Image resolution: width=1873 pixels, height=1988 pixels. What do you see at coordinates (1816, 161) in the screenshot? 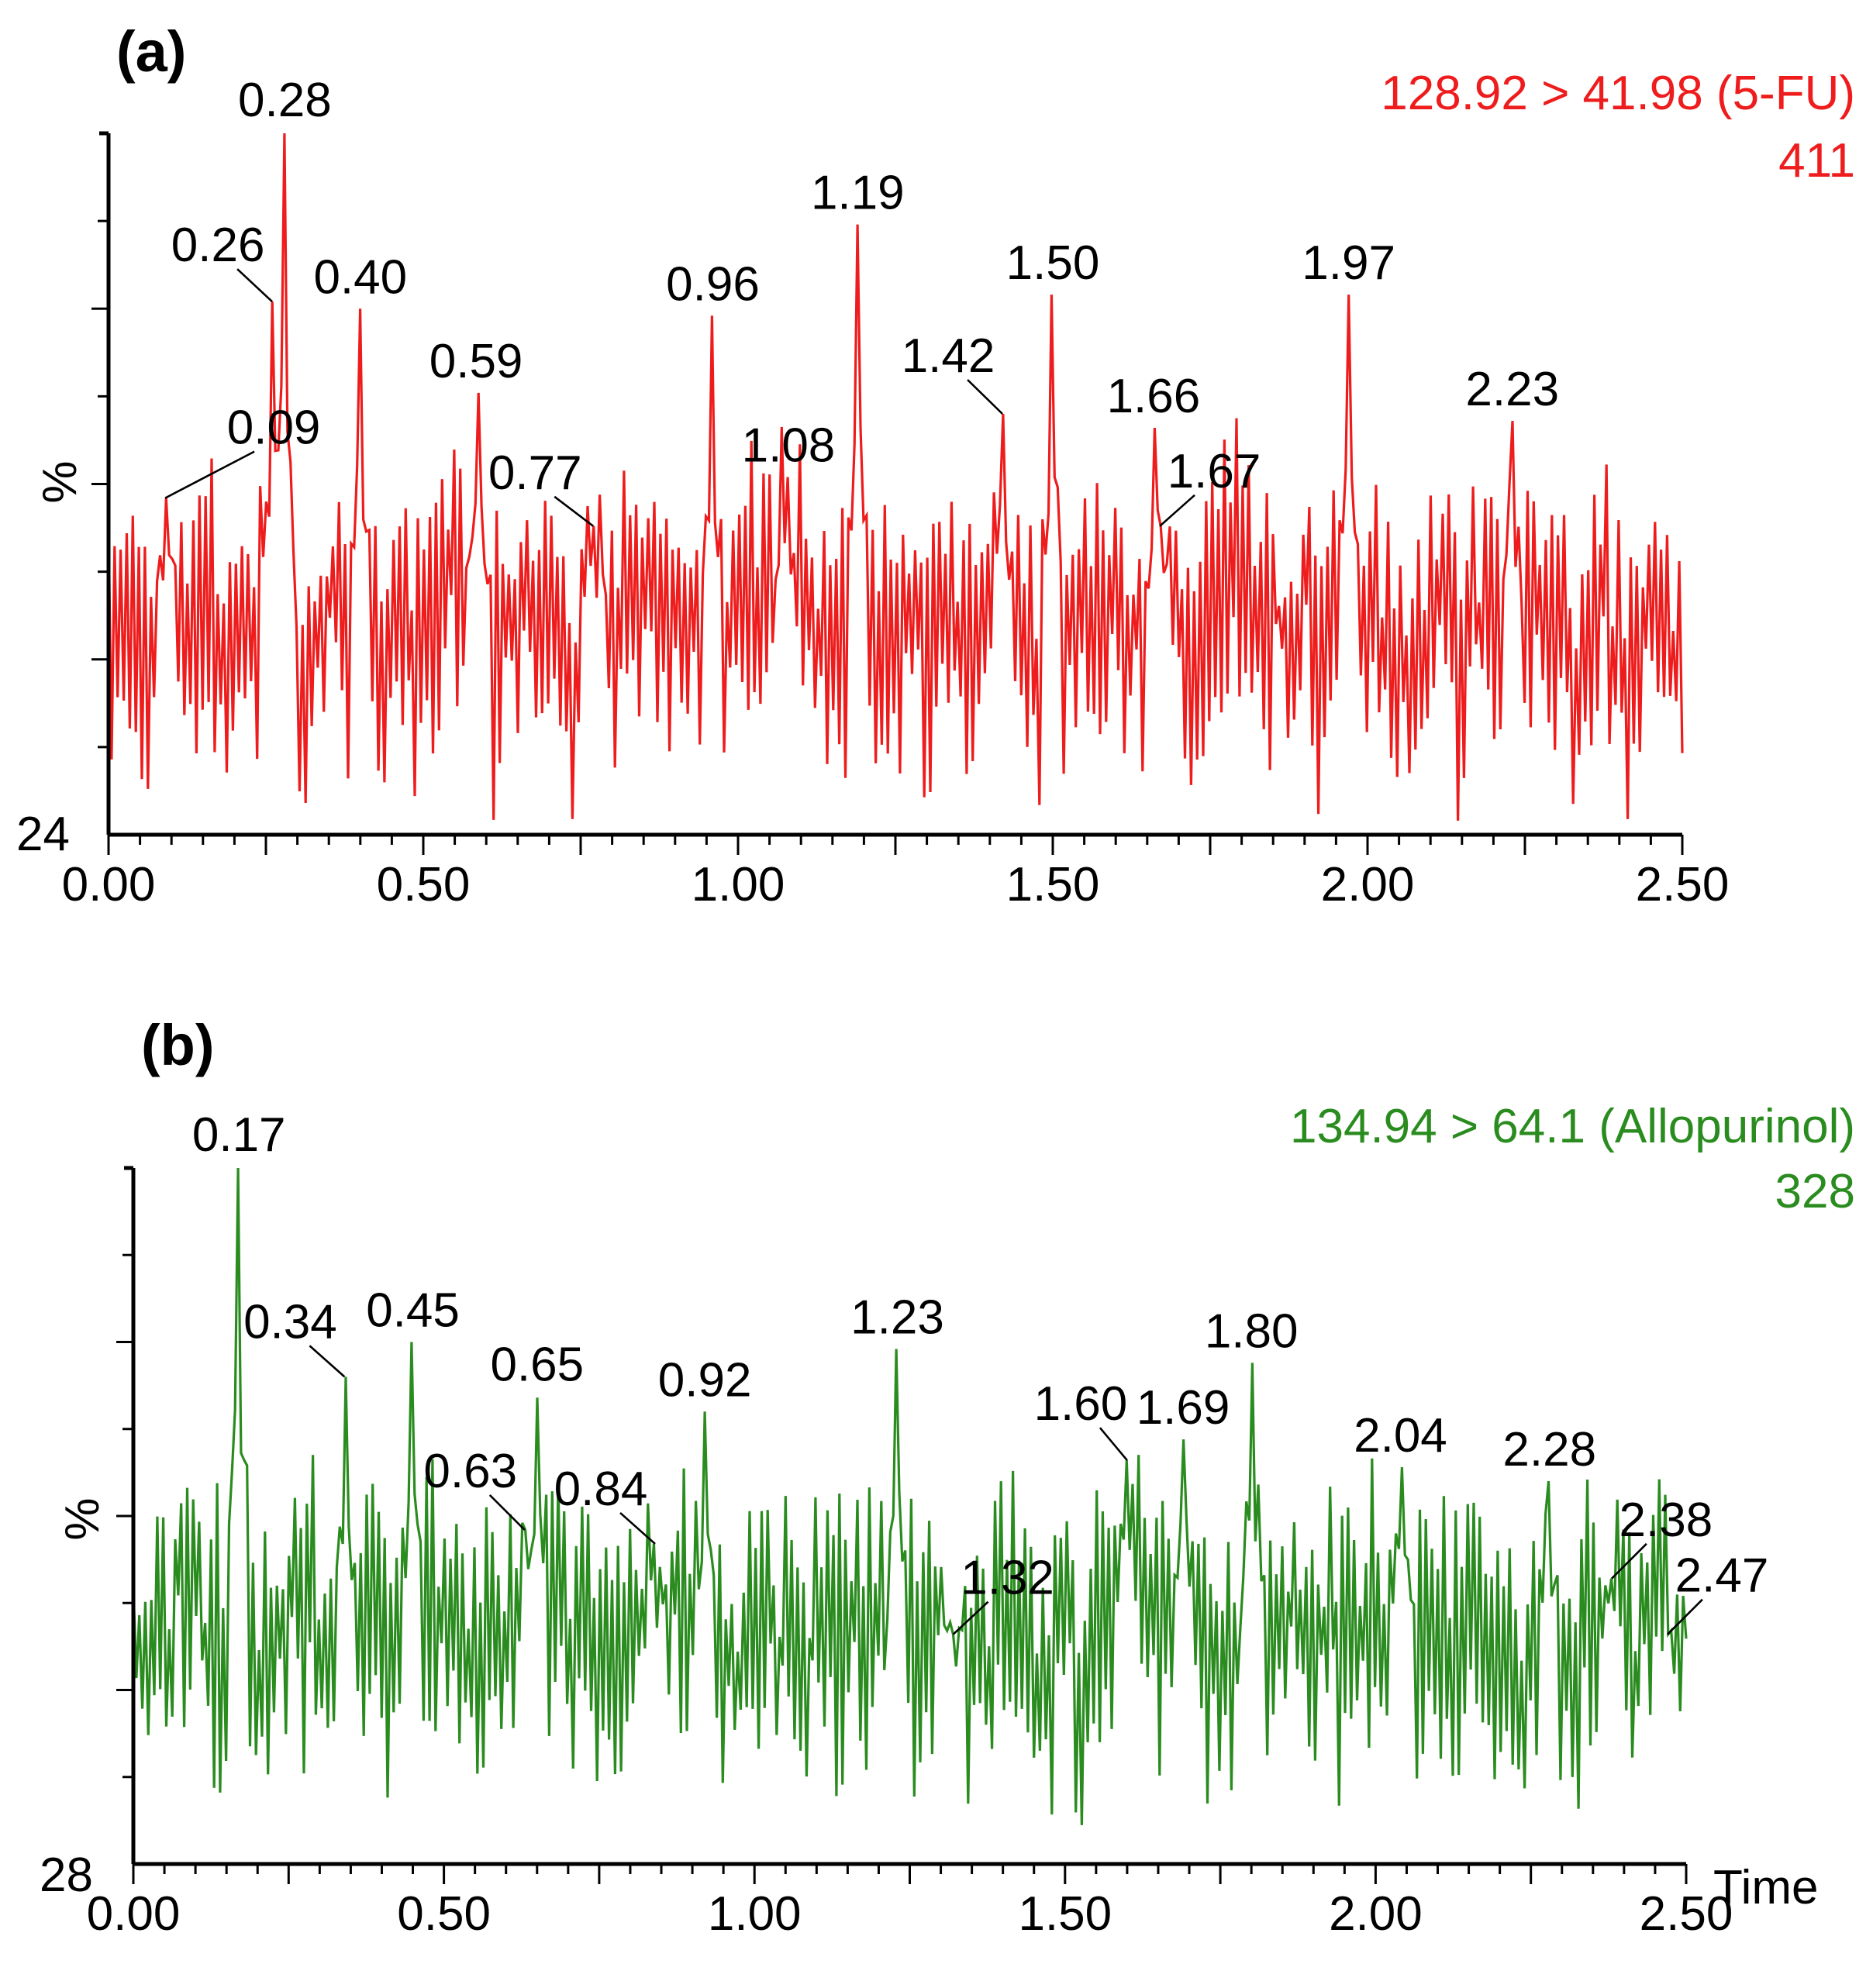
I see `panel-a-max-intensity: 411` at bounding box center [1816, 161].